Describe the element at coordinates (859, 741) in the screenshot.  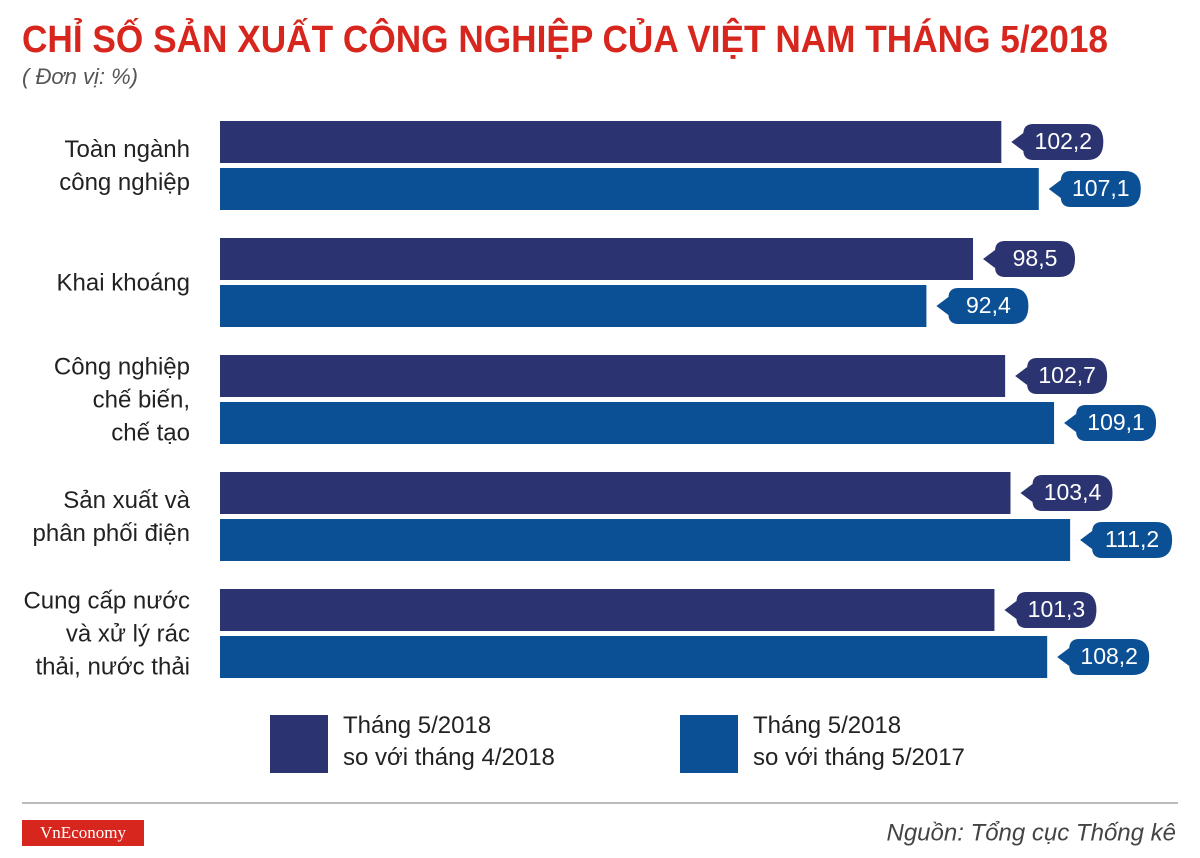
I see `legend-label: Tháng 5/2018 so với tháng 5/2017` at that location.